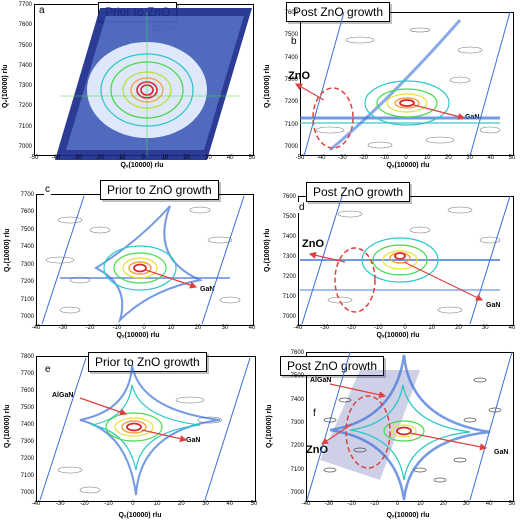 This screenshot has height=522, width=520. What do you see at coordinates (398, 335) in the screenshot?
I see `x-axis-label-d: Qₓ(10000) rlu` at bounding box center [398, 335].